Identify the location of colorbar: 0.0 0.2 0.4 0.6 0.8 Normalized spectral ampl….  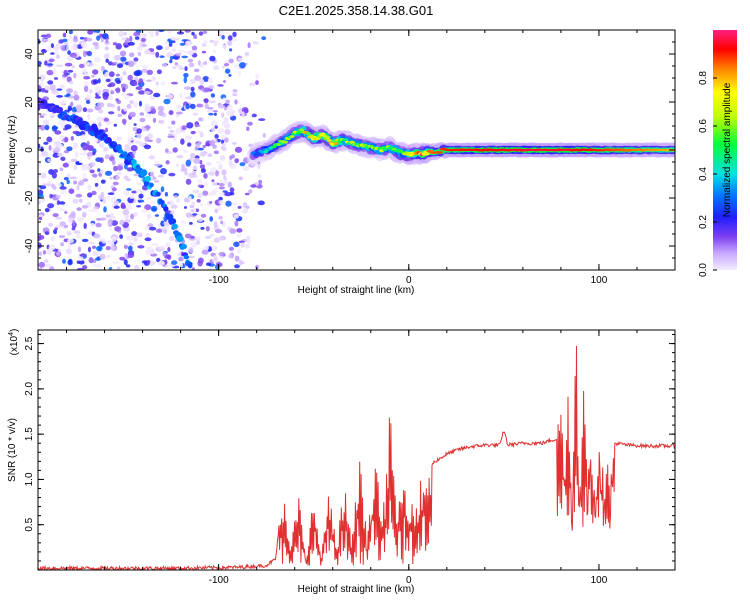
(717, 153).